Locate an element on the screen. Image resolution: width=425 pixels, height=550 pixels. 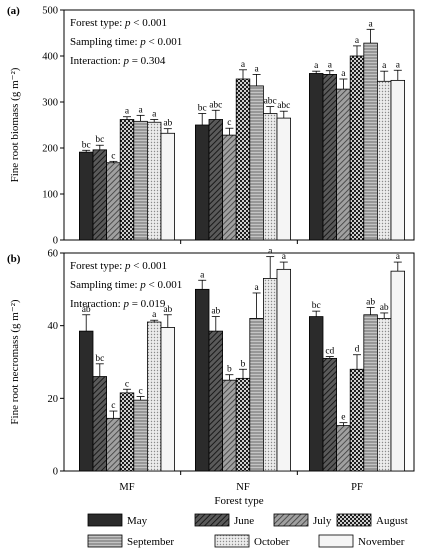
legend-label: June is located at coordinates (244, 521).